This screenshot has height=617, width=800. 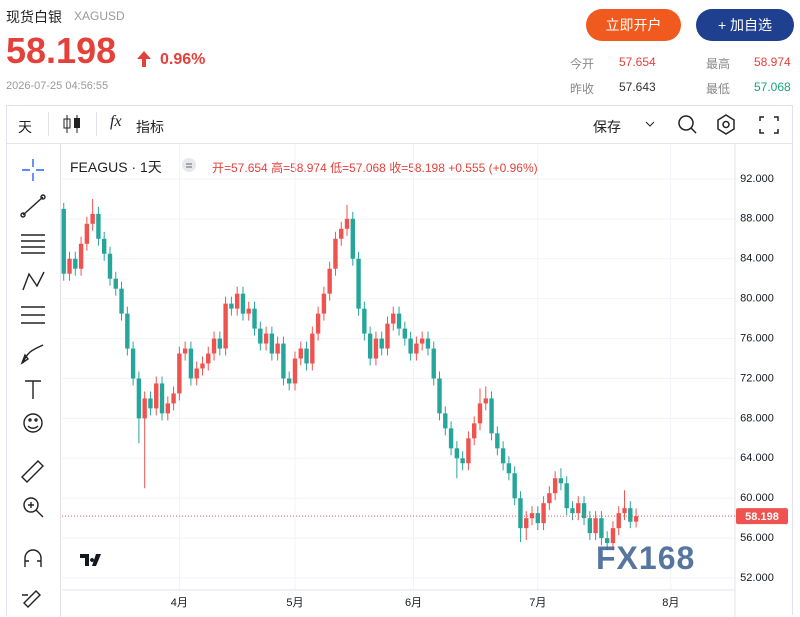 I want to click on change: 0.96%, so click(x=183, y=59).